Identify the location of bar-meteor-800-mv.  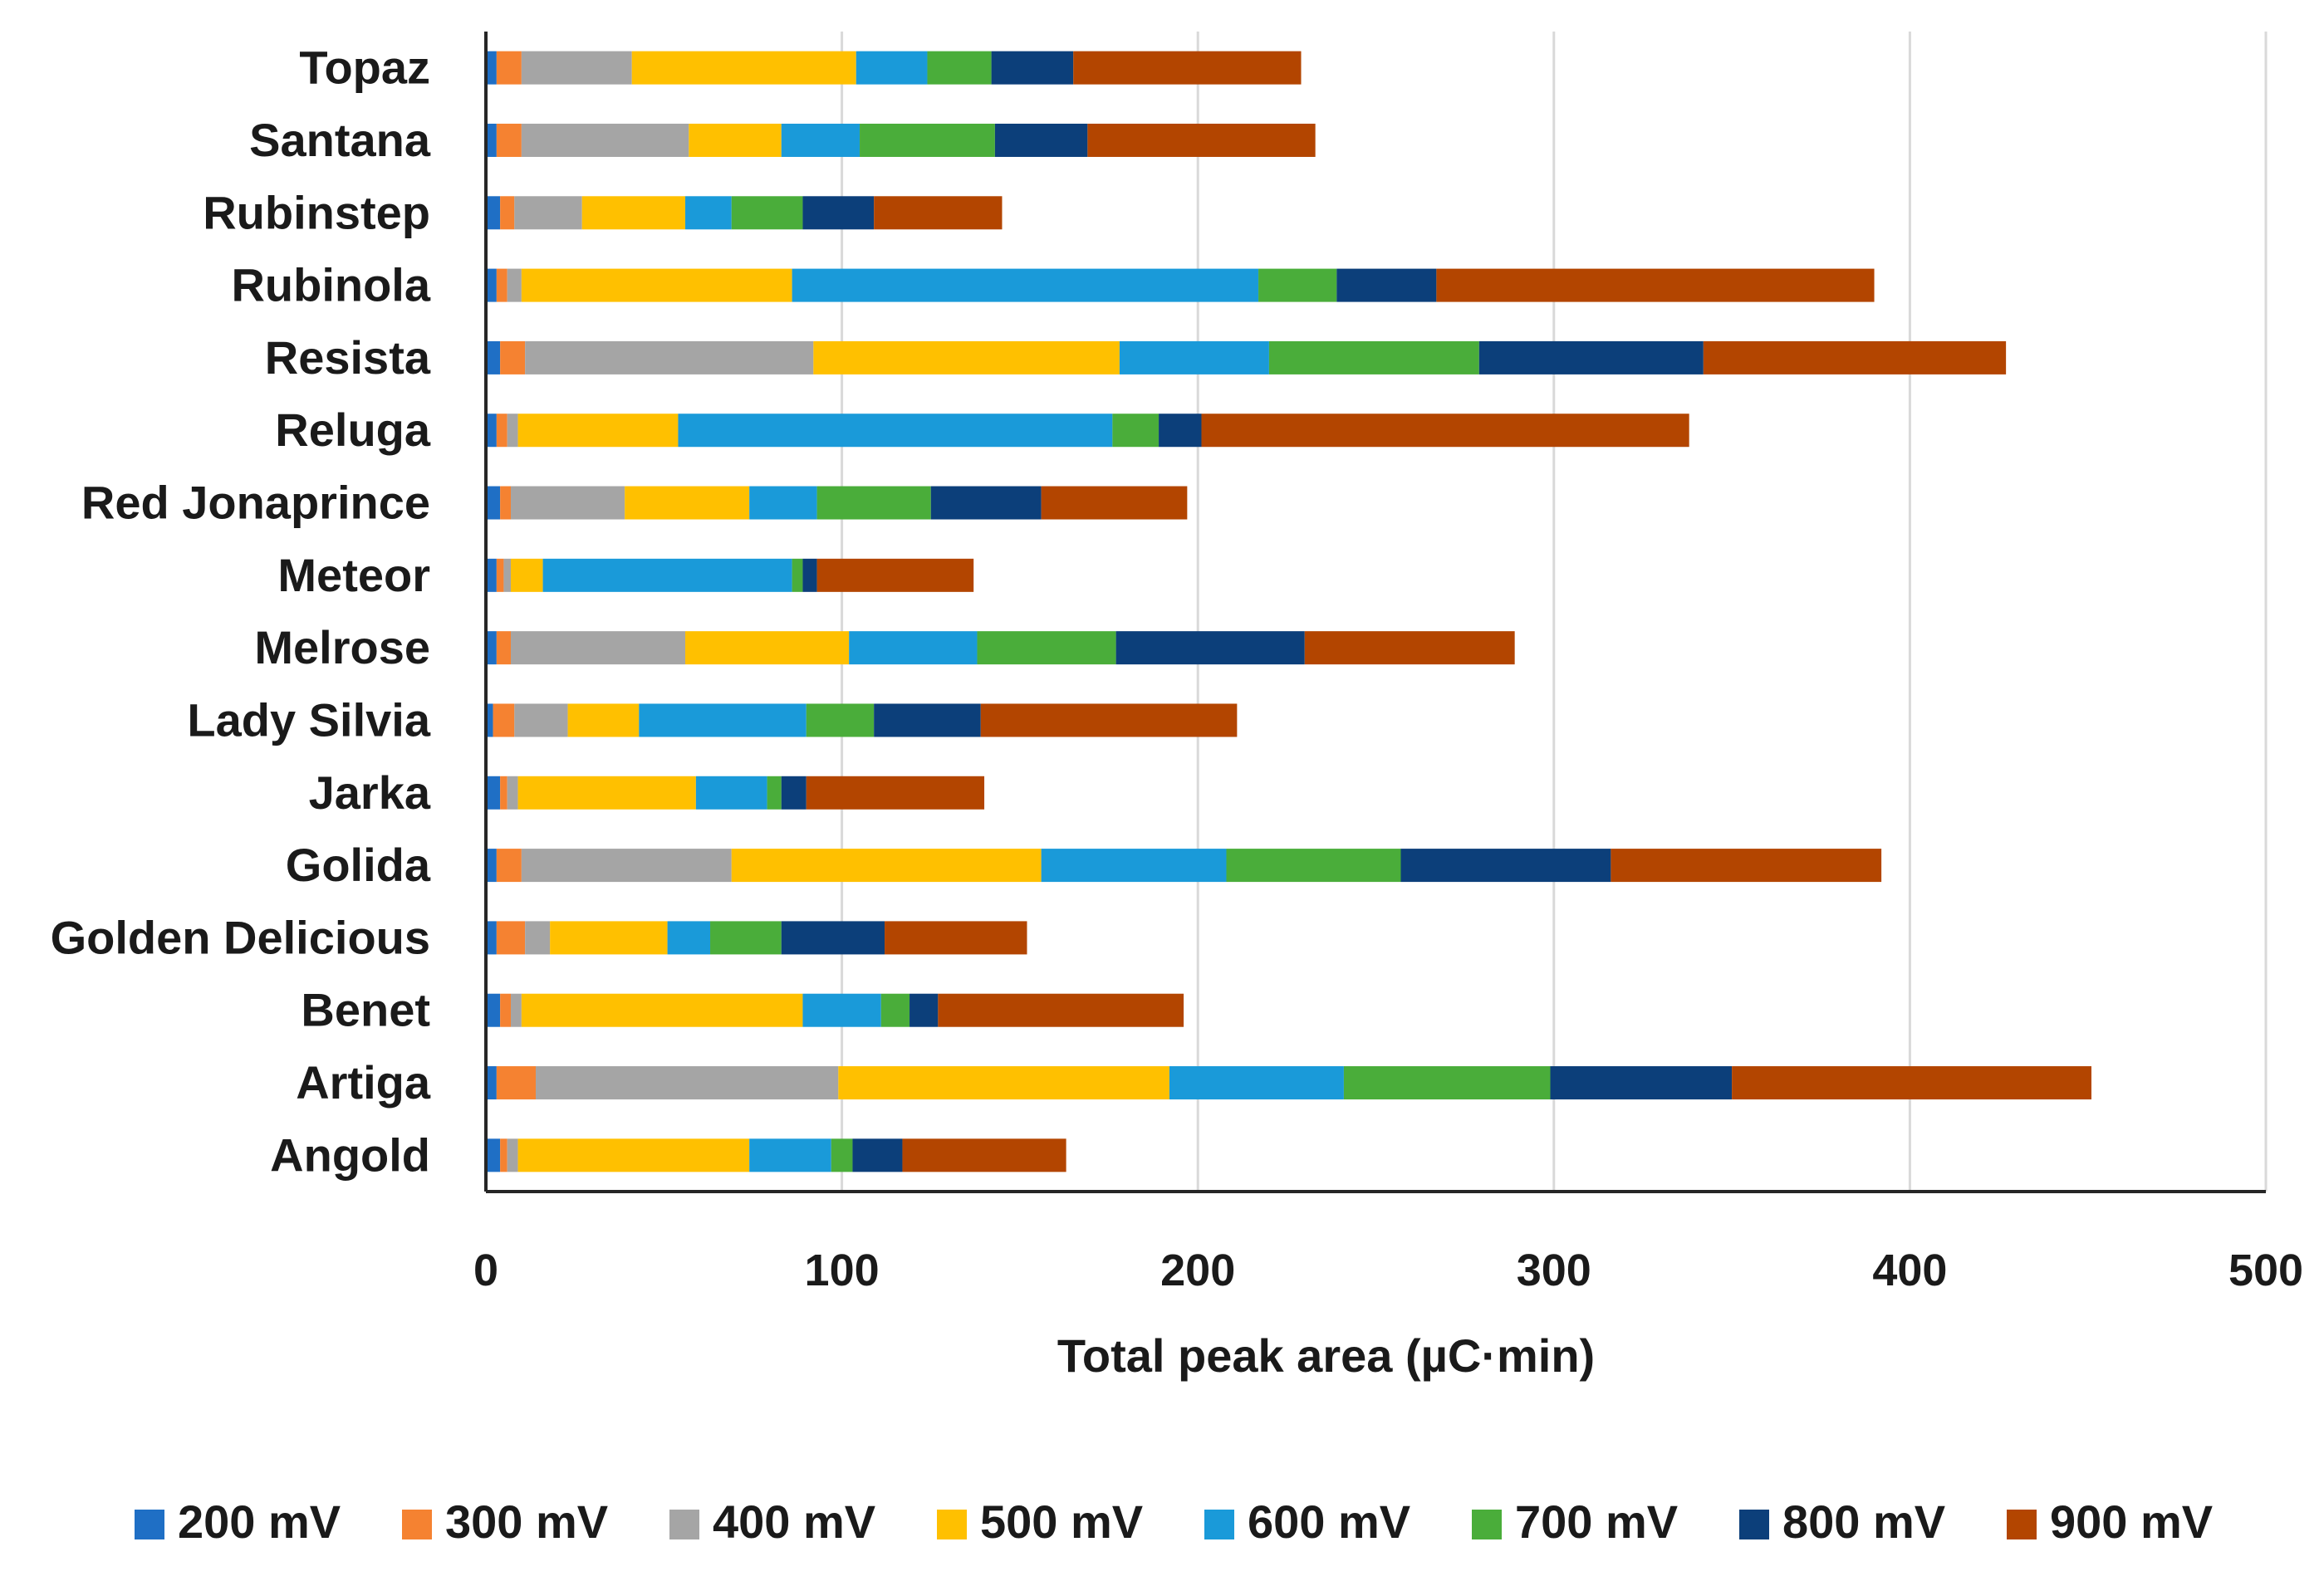
(809, 575).